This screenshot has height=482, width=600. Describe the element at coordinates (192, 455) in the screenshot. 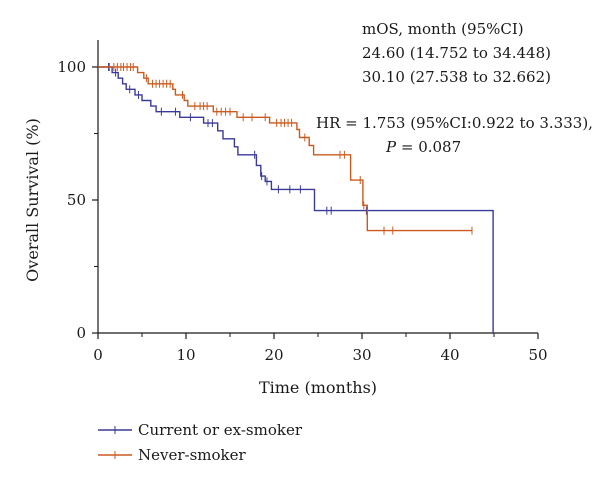

I see `legend-label: Never-smoker` at that location.